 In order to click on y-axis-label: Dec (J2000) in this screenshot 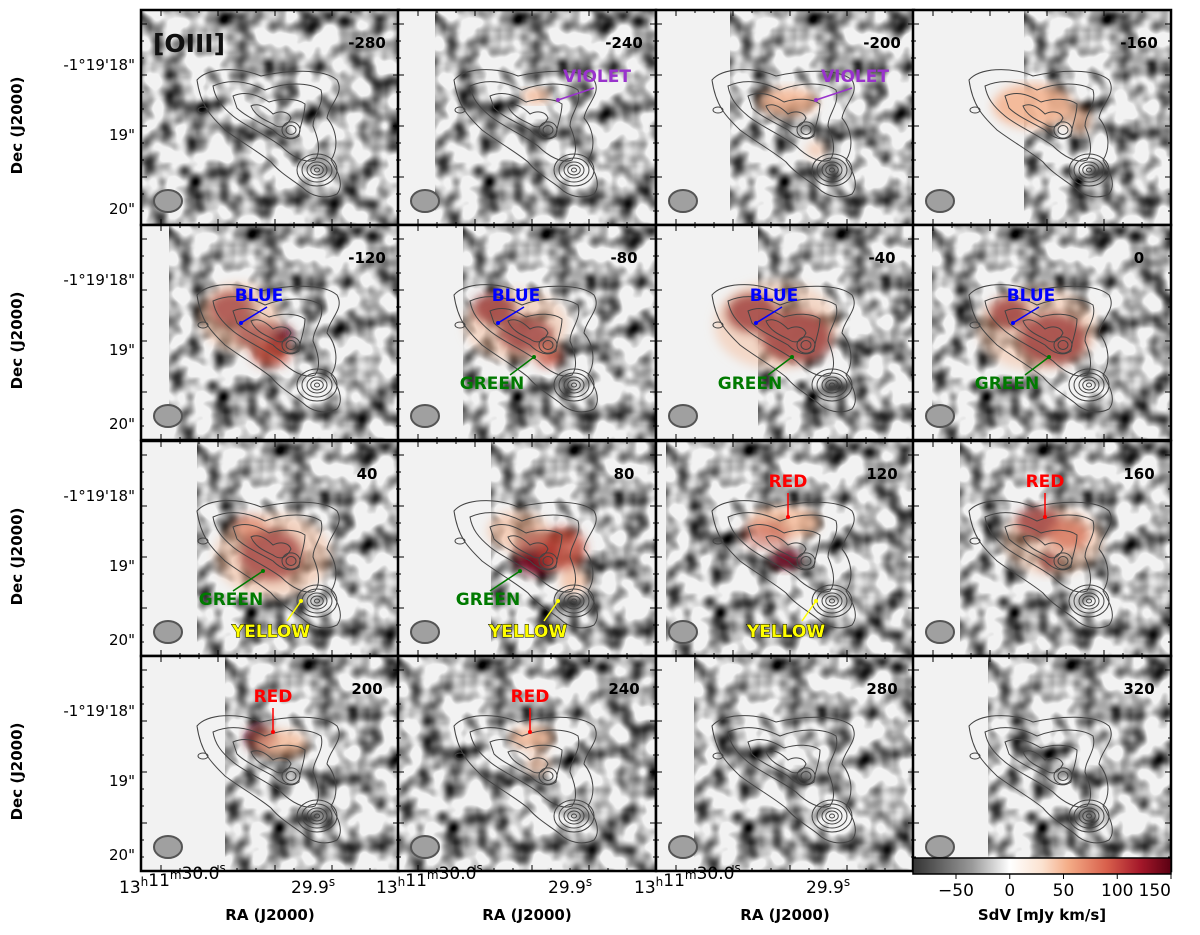, I will do `click(17, 126)`.